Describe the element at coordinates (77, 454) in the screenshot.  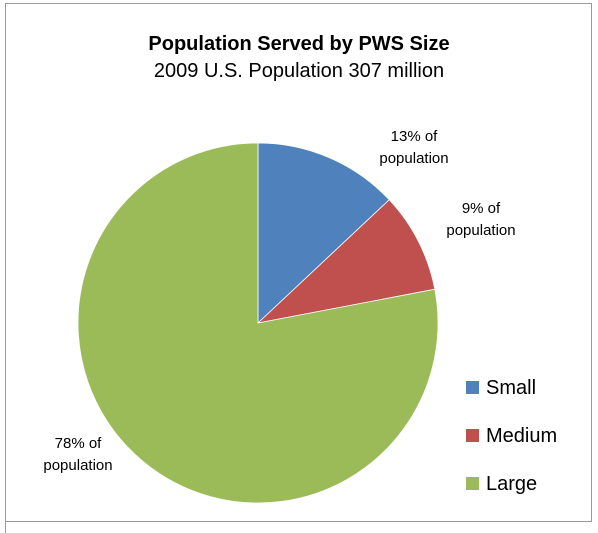
I see `data-label-large: 78% of population` at that location.